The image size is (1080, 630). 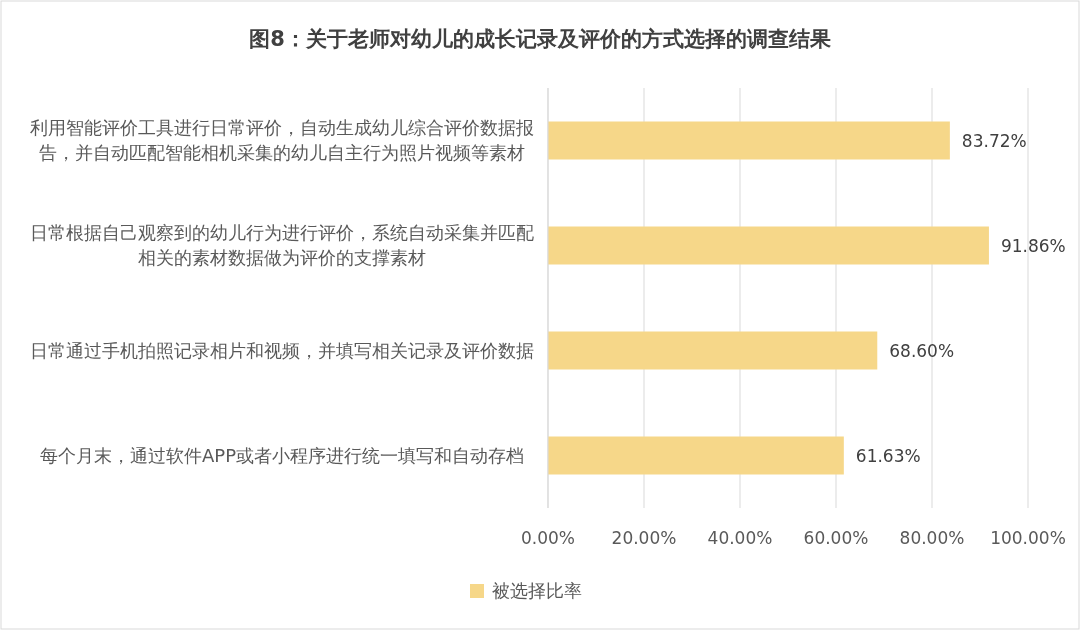 What do you see at coordinates (548, 538) in the screenshot?
I see `xtick: 0.00%` at bounding box center [548, 538].